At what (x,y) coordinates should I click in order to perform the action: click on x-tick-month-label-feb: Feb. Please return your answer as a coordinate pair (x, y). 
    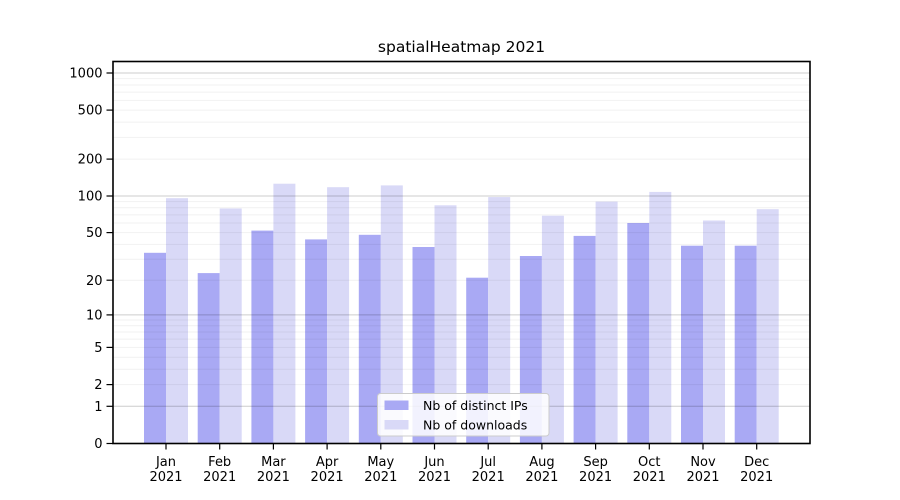
    Looking at the image, I should click on (219, 462).